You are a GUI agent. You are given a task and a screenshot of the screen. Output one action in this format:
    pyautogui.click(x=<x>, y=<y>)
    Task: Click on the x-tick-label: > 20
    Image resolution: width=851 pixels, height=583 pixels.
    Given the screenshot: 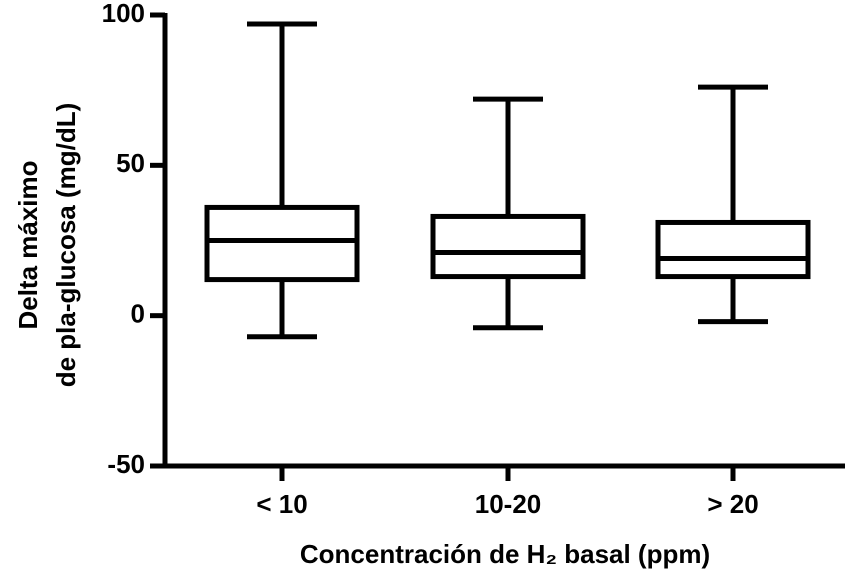 What is the action you would take?
    pyautogui.click(x=732, y=504)
    